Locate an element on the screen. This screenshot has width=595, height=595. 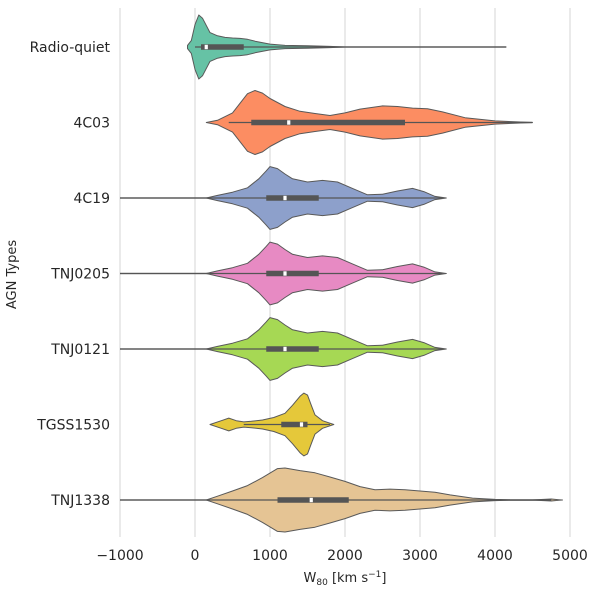
violin-radio-quiet is located at coordinates (347, 47).